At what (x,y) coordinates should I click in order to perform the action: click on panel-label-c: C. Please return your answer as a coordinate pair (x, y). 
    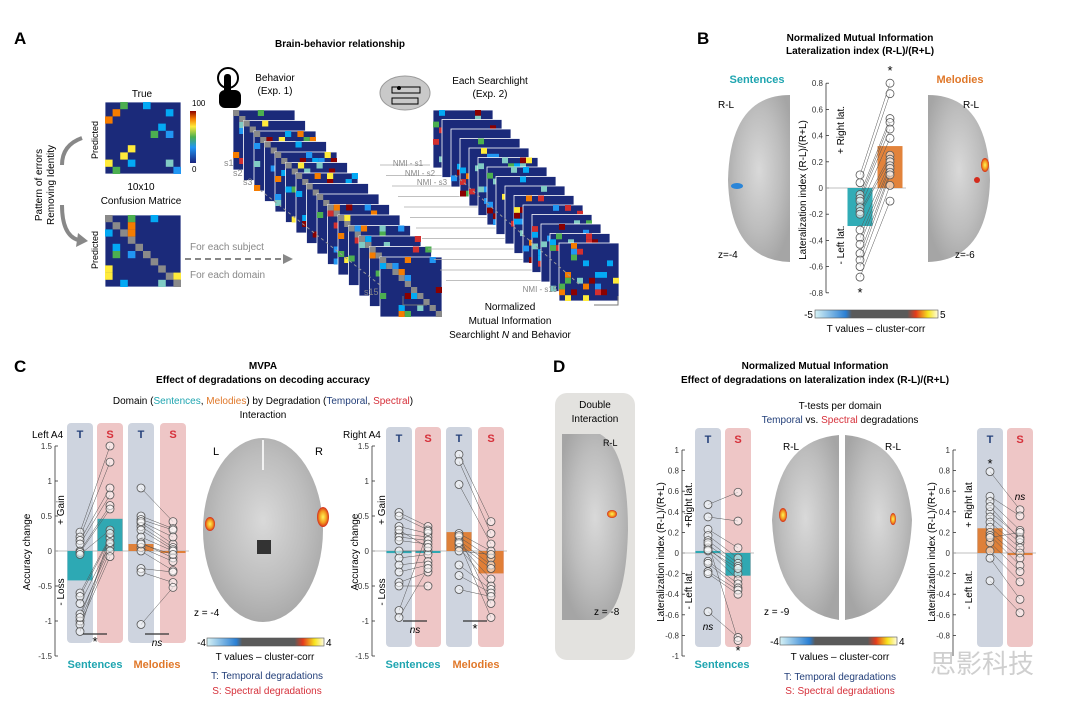
    Looking at the image, I should click on (20, 366).